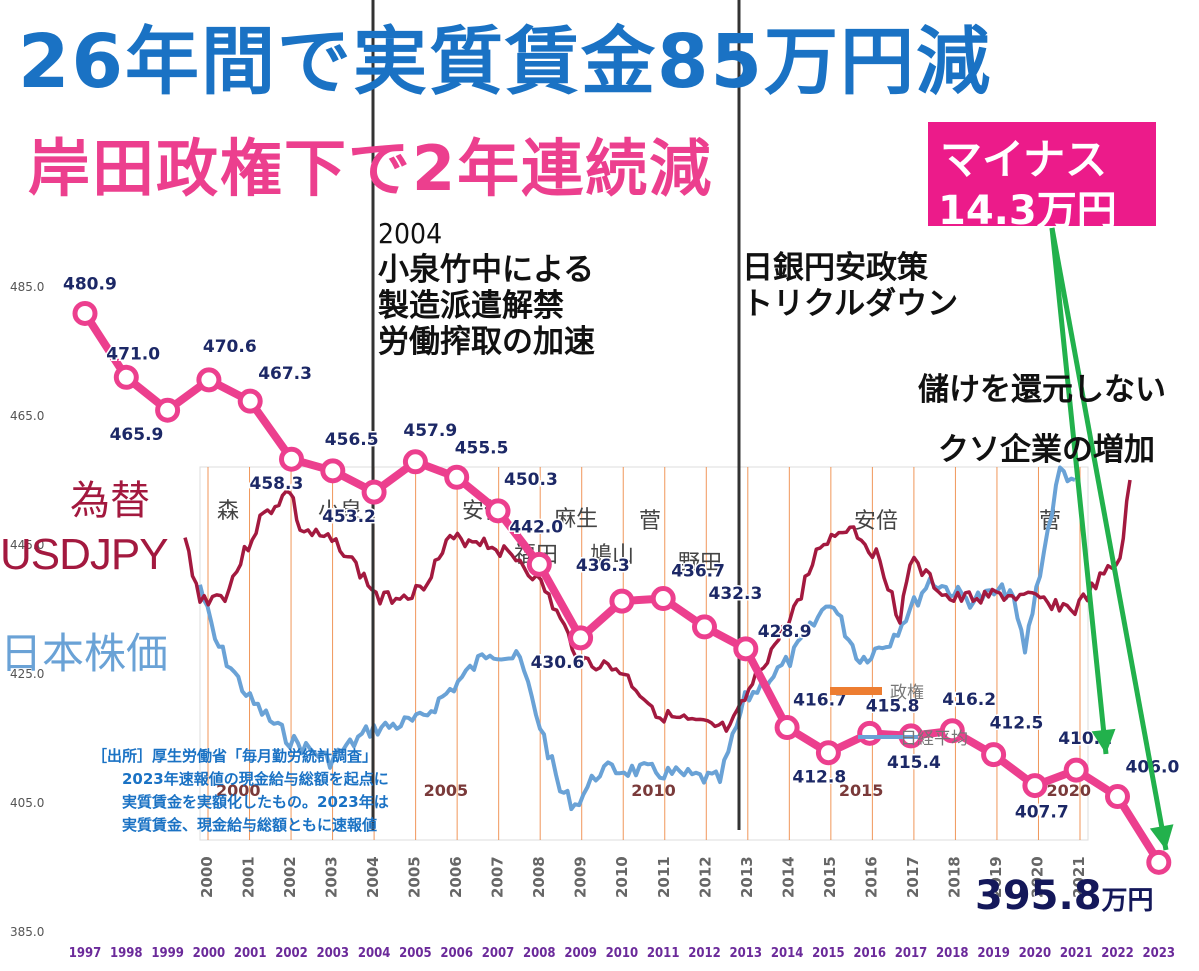  What do you see at coordinates (746, 953) in the screenshot?
I see `x-tick-label: 2013` at bounding box center [746, 953].